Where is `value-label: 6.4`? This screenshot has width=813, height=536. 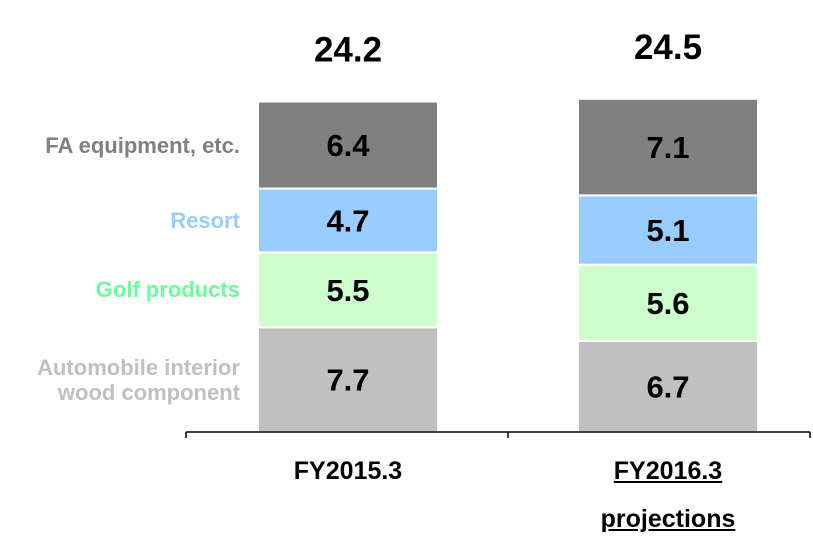
value-label: 6.4 is located at coordinates (348, 145).